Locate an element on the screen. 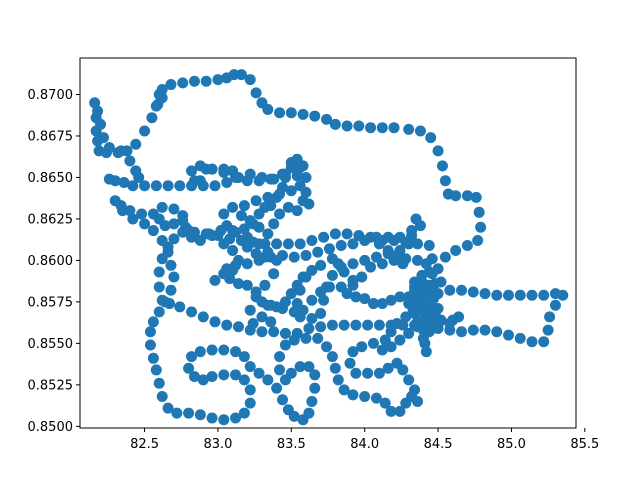 Image resolution: width=640 pixels, height=480 pixels. x-tick-label: 83.5 is located at coordinates (291, 444).